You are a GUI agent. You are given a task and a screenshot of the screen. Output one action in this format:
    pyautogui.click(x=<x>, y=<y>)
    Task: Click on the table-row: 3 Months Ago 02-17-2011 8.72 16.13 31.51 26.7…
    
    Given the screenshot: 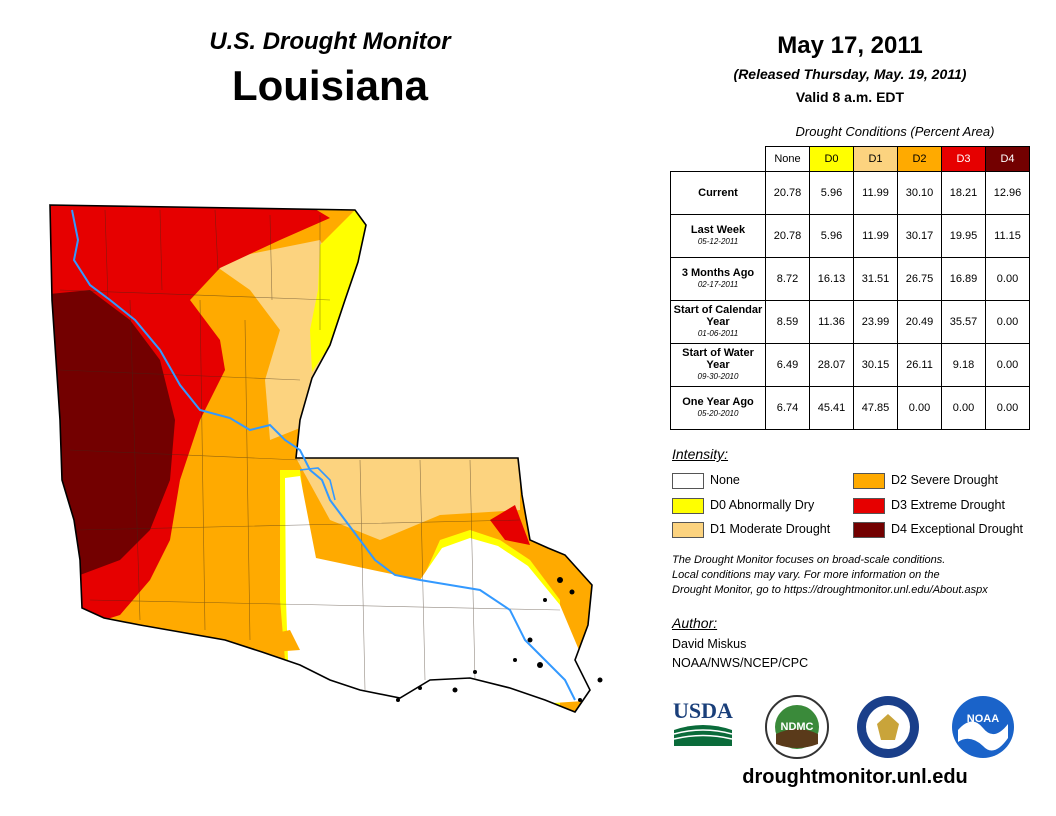 What is the action you would take?
    pyautogui.click(x=850, y=279)
    